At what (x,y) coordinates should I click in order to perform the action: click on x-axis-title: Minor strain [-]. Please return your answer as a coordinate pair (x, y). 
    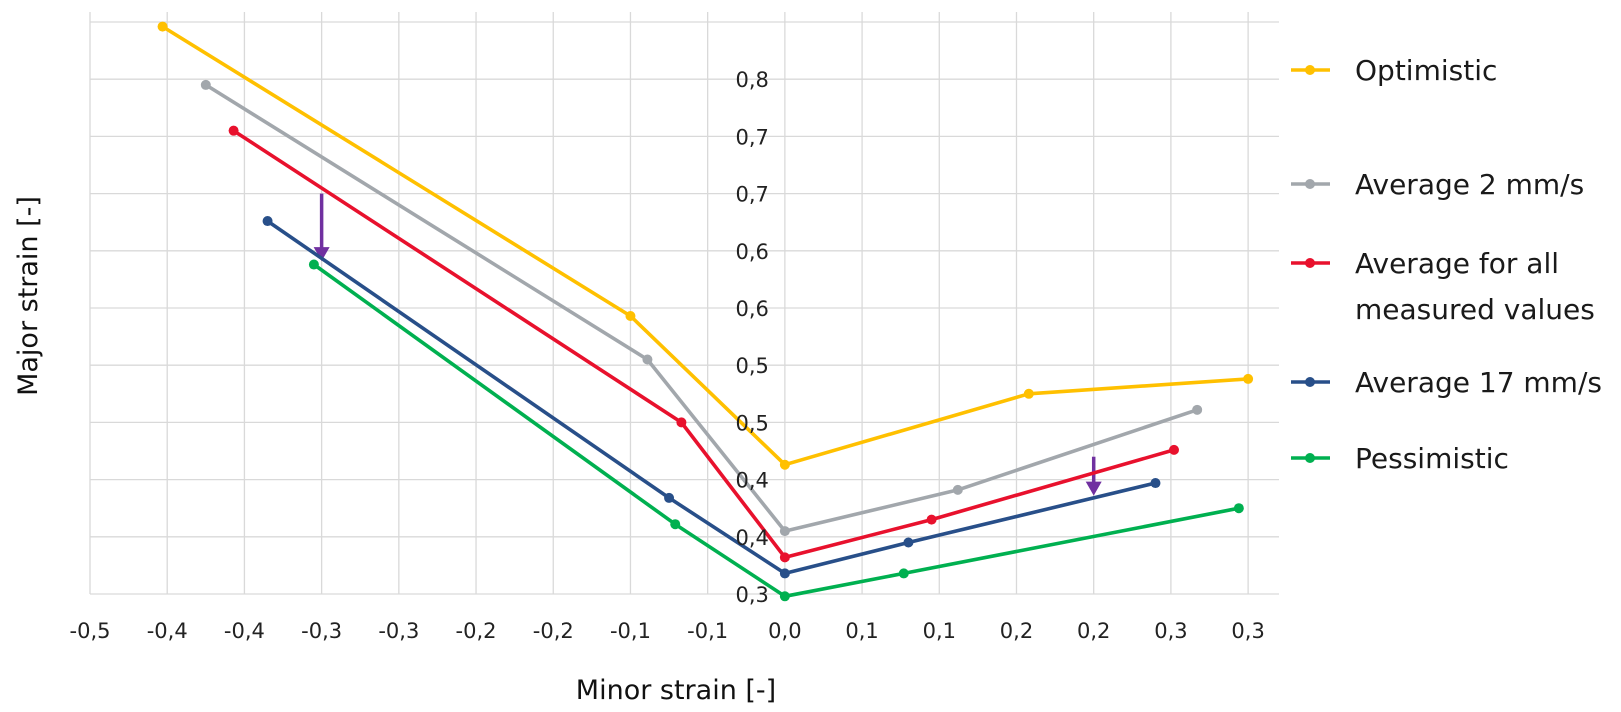
    Looking at the image, I should click on (676, 690).